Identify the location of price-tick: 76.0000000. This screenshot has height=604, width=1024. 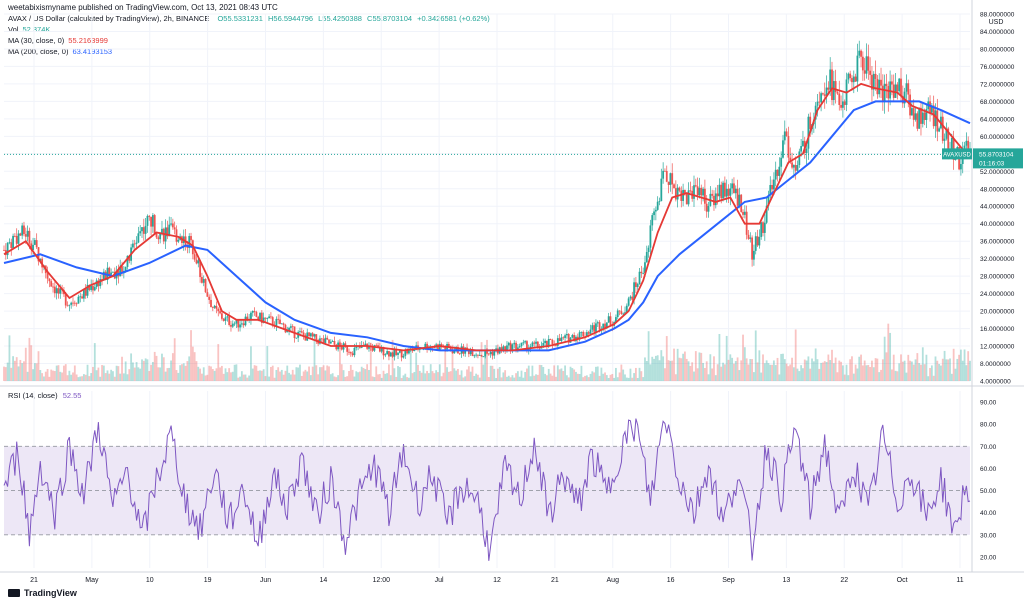
(997, 67).